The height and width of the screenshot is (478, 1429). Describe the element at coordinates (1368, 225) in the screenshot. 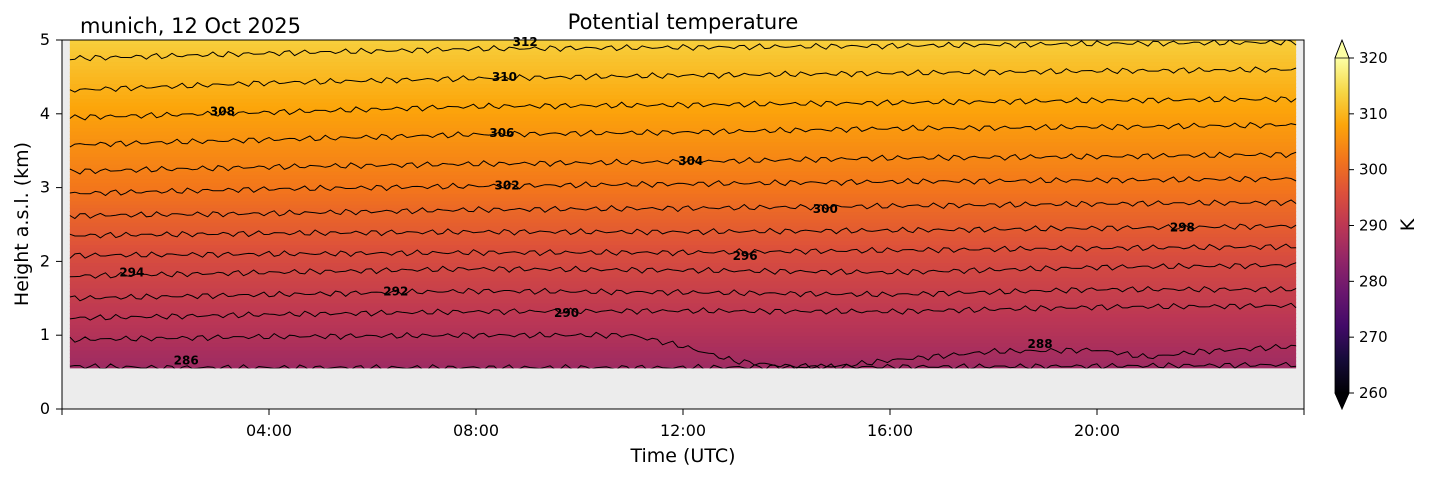

I see `colorbar-ticks: 260 270 280 290 300 310 320` at that location.